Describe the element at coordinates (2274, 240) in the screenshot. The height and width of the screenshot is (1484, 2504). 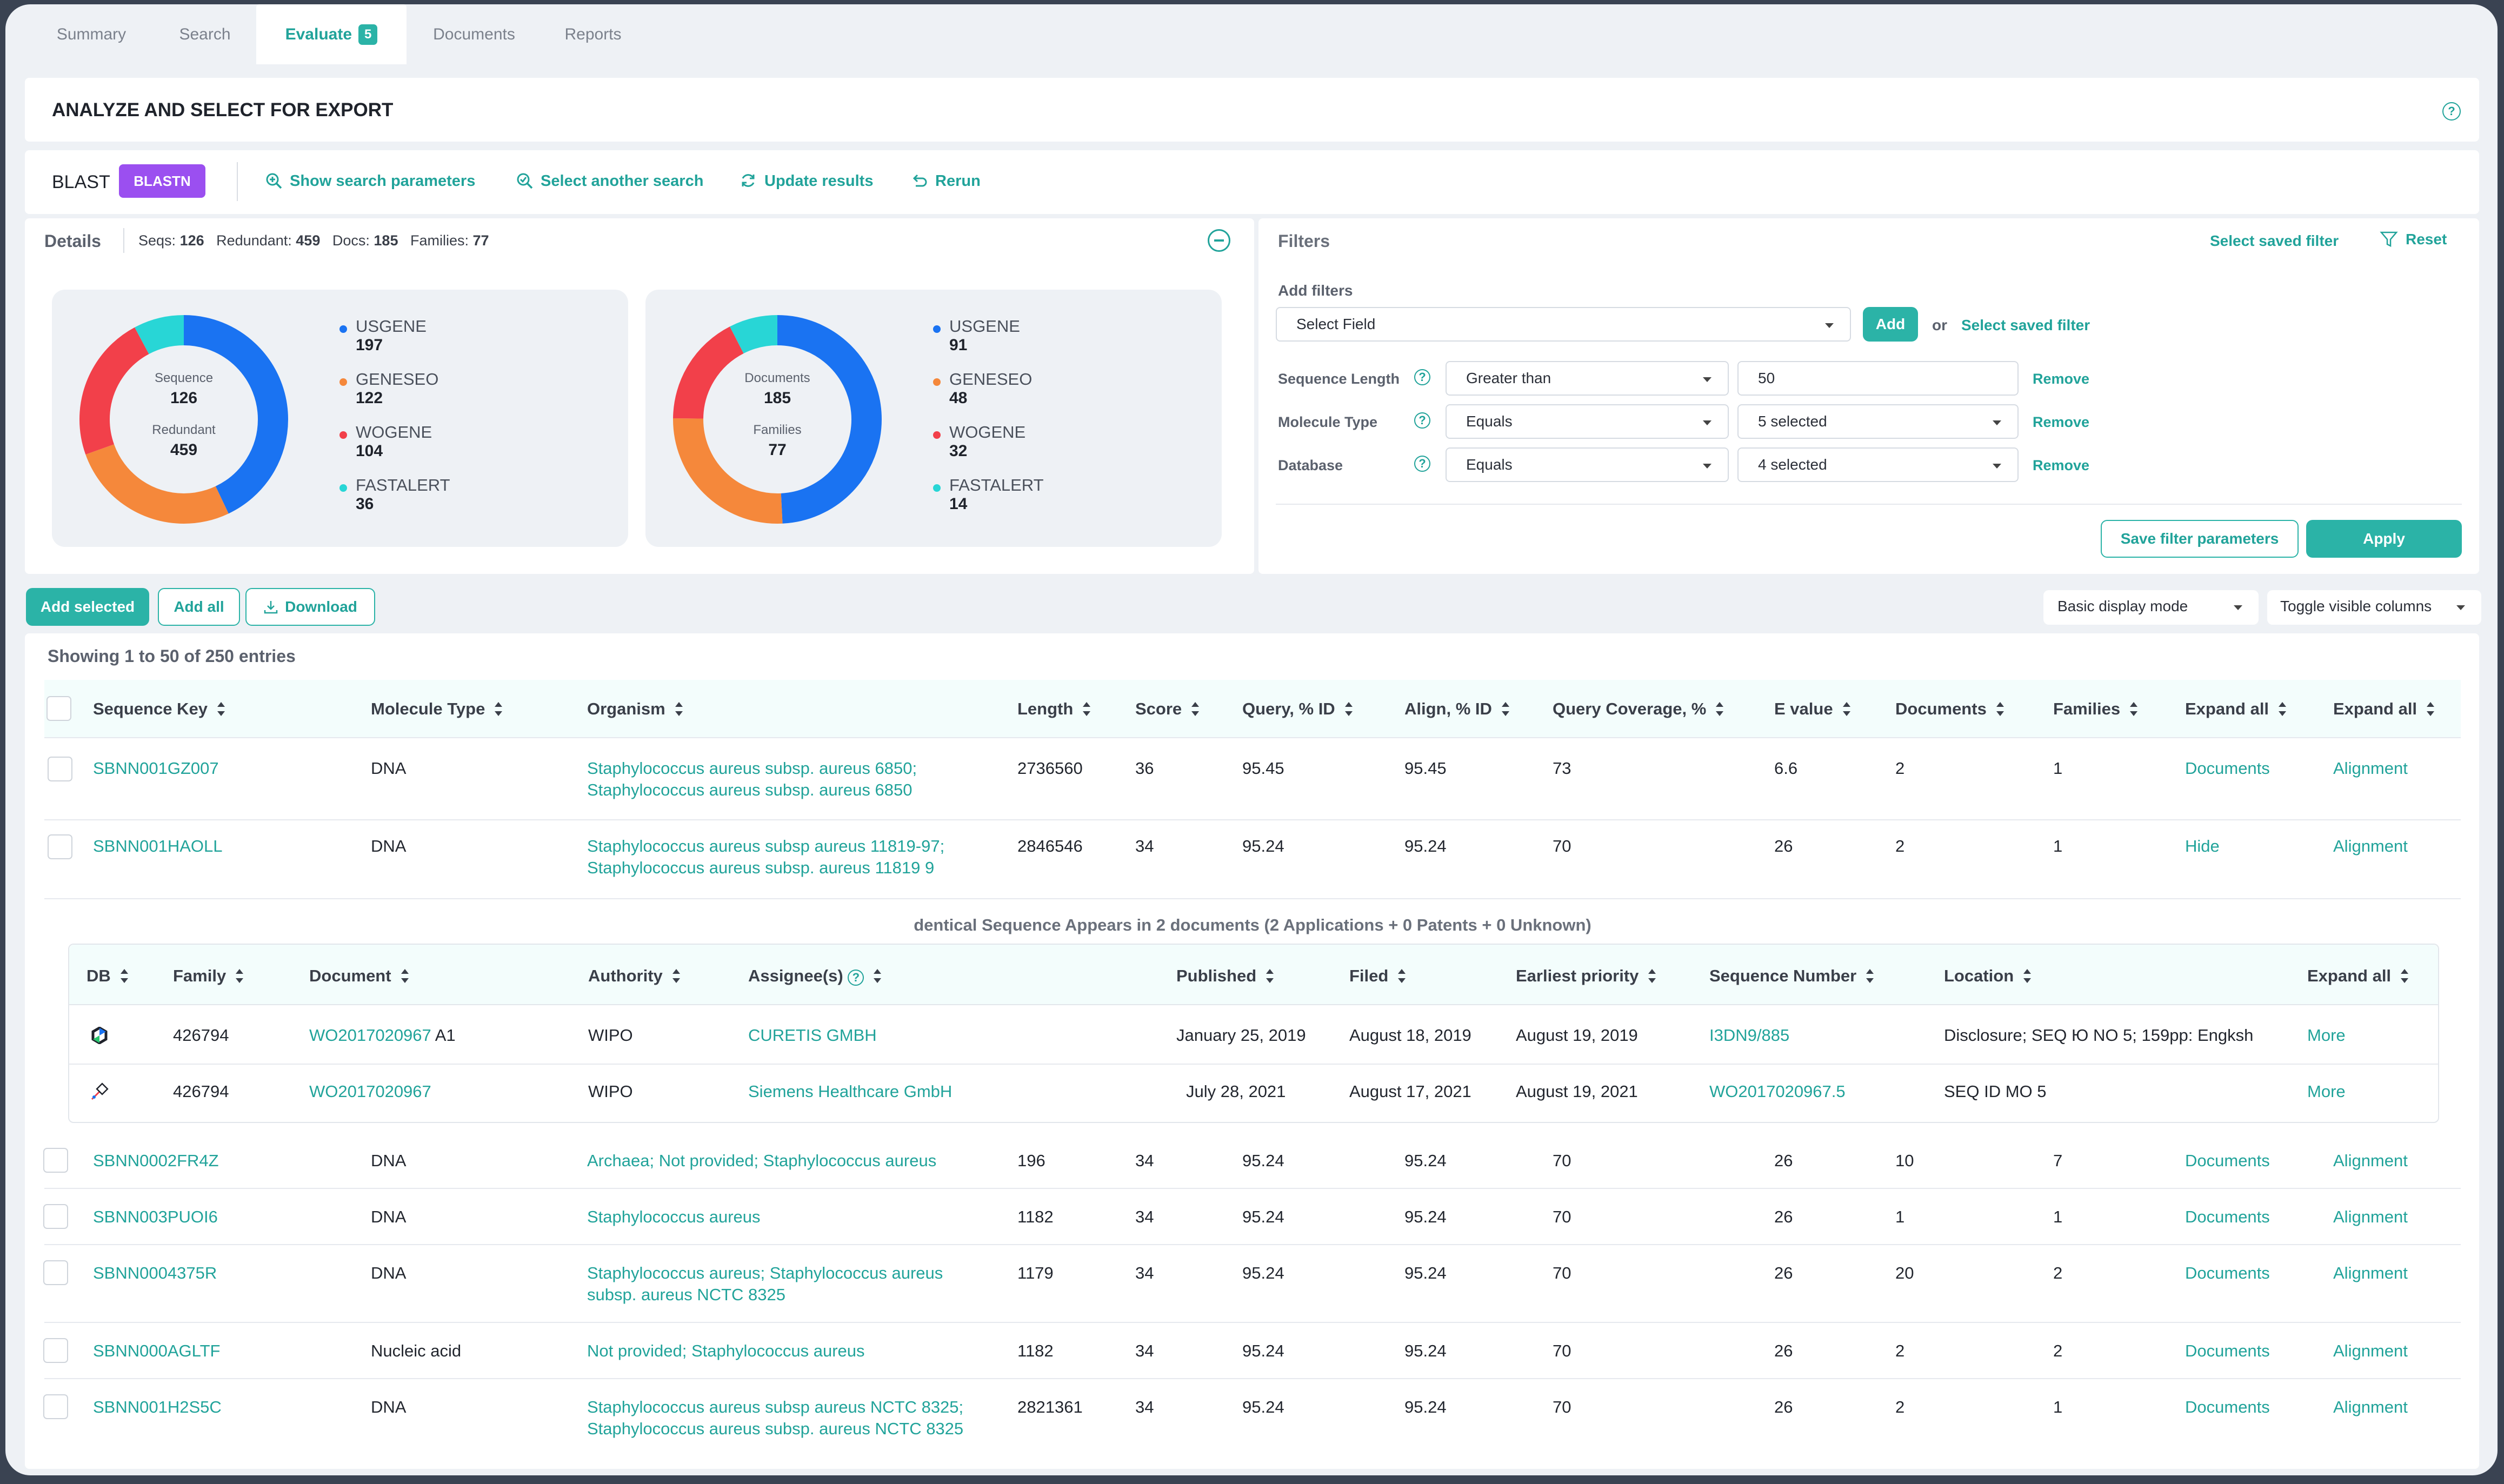
I see `select-saved-filter-link: Select saved filter` at that location.